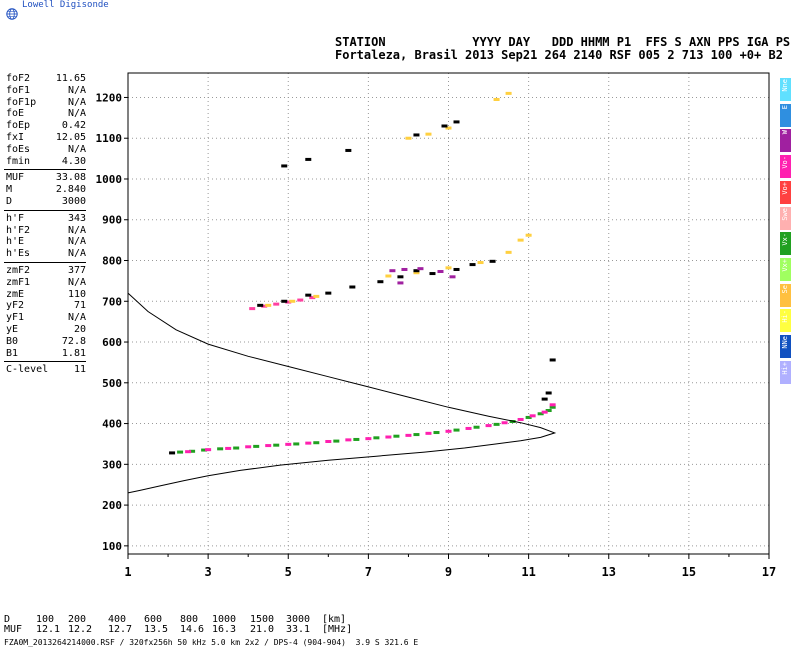 Image resolution: width=800 pixels, height=650 pixels. Describe the element at coordinates (769, 572) in the screenshot. I see `x-tick-label: 17` at that location.